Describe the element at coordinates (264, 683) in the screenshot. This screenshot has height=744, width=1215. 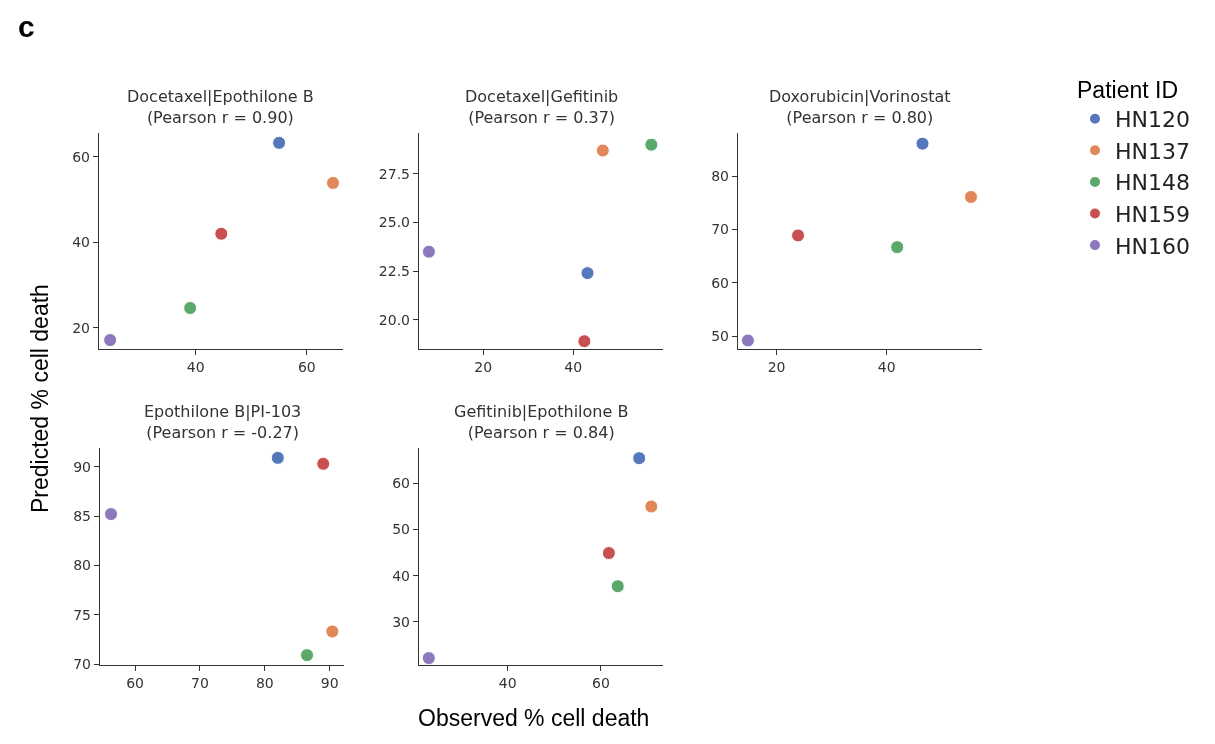
I see `x-tick-label: 80` at that location.